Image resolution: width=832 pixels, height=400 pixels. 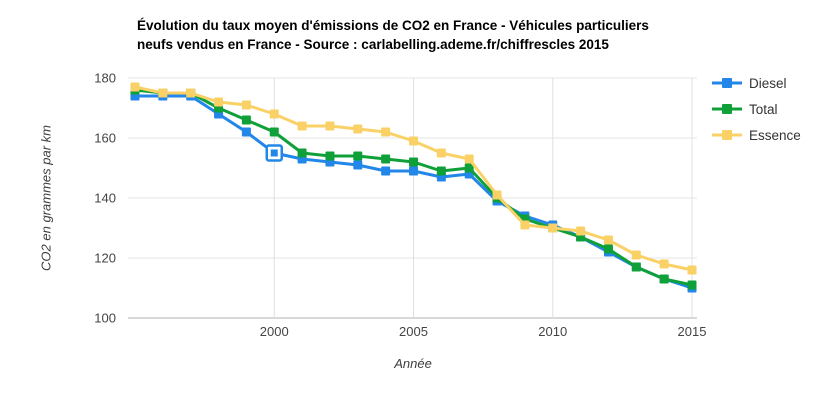 What do you see at coordinates (274, 132) in the screenshot?
I see `data-point-total-2000` at bounding box center [274, 132].